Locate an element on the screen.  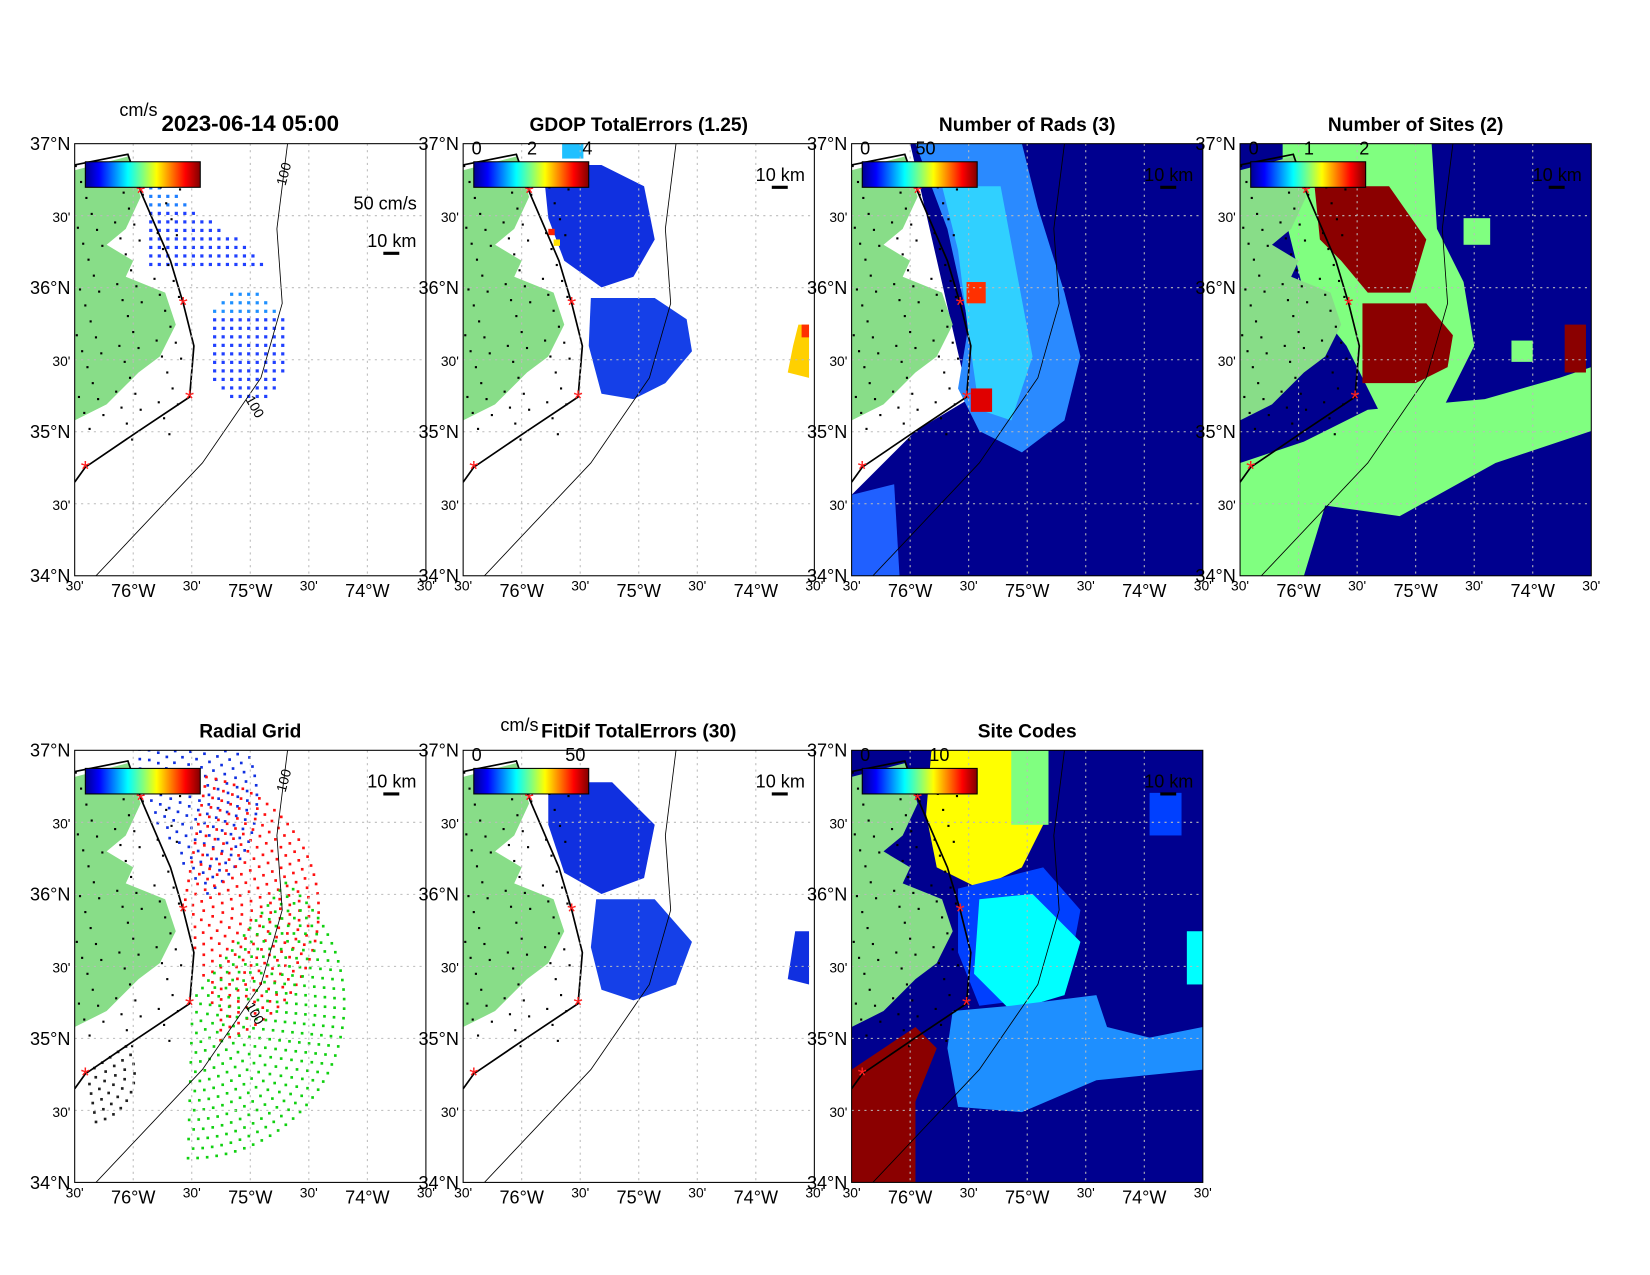
frame is located at coordinates (638, 360).